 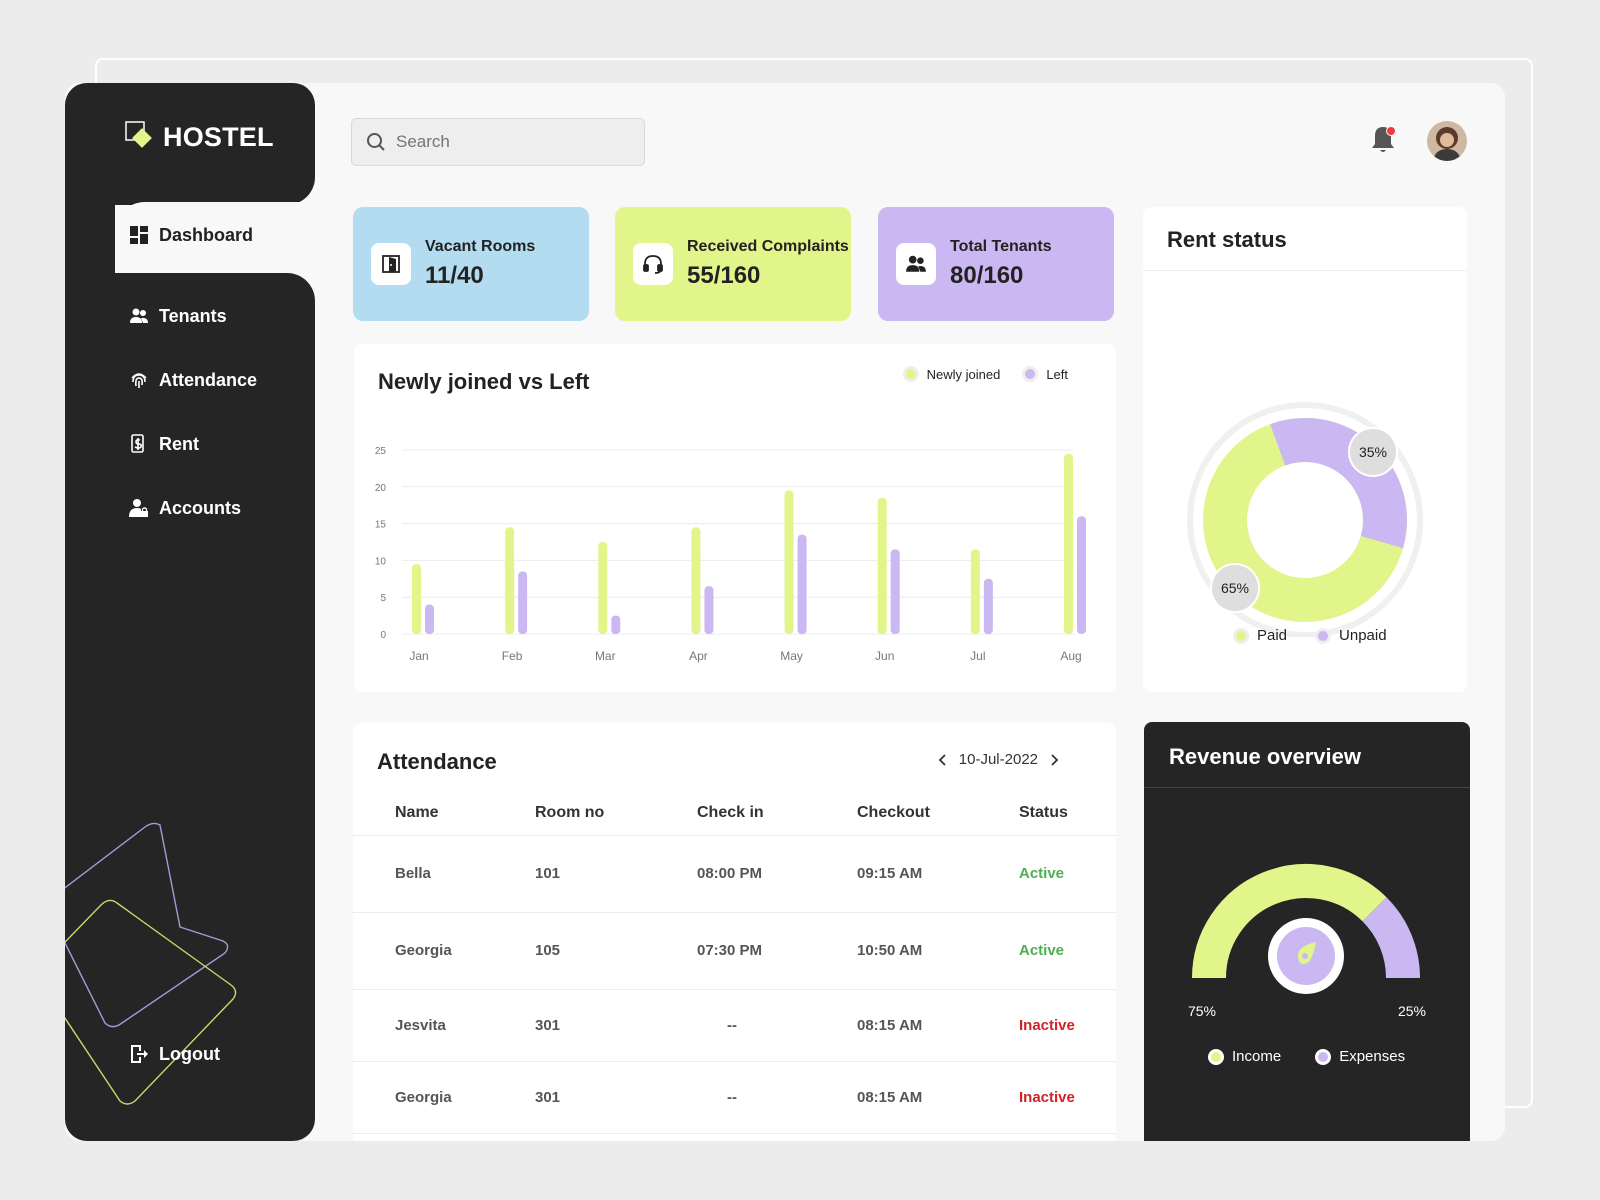 I want to click on column-header-name: Name, so click(x=423, y=813).